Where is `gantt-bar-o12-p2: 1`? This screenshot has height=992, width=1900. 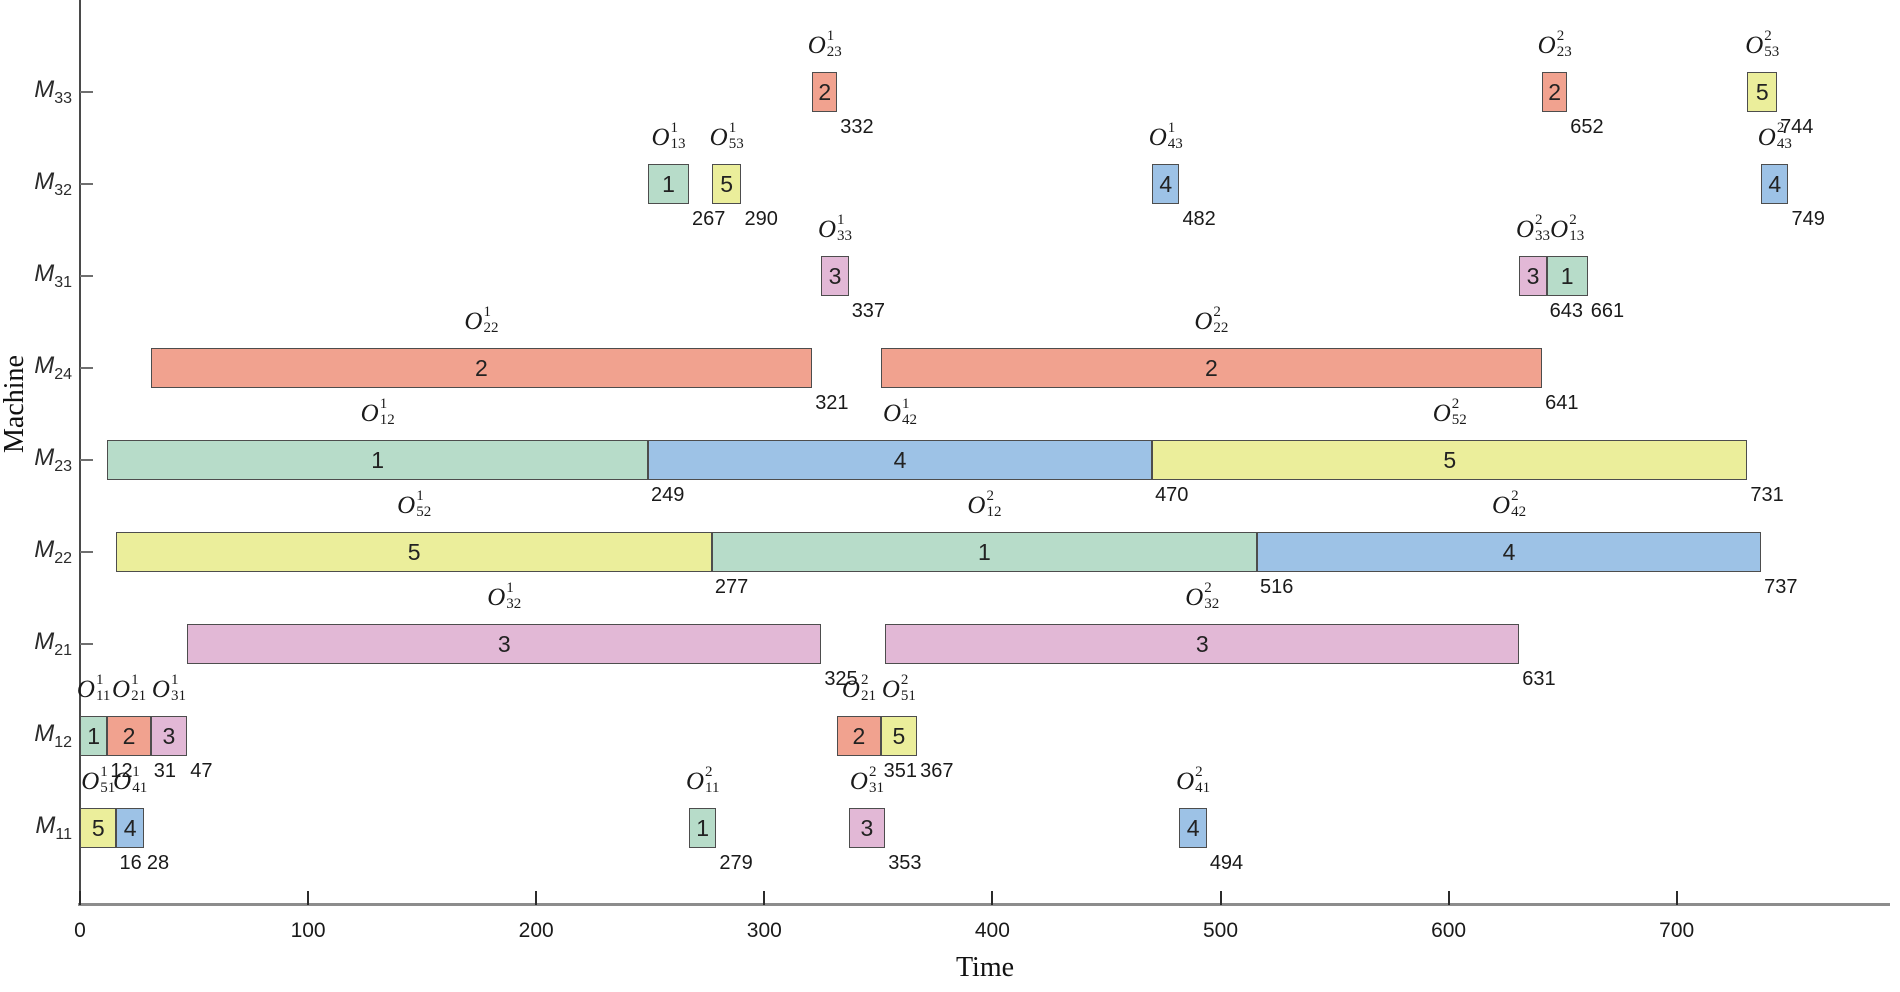 gantt-bar-o12-p2: 1 is located at coordinates (984, 552).